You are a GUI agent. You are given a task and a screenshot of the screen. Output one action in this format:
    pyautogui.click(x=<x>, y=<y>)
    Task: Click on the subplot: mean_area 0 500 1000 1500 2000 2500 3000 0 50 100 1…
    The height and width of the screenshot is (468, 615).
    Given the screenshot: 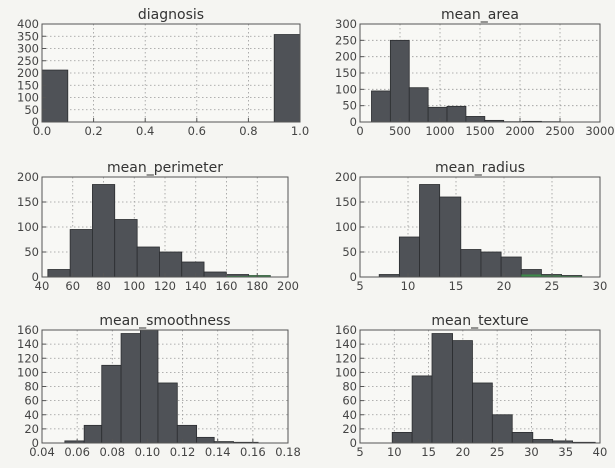 What is the action you would take?
    pyautogui.click(x=475, y=72)
    